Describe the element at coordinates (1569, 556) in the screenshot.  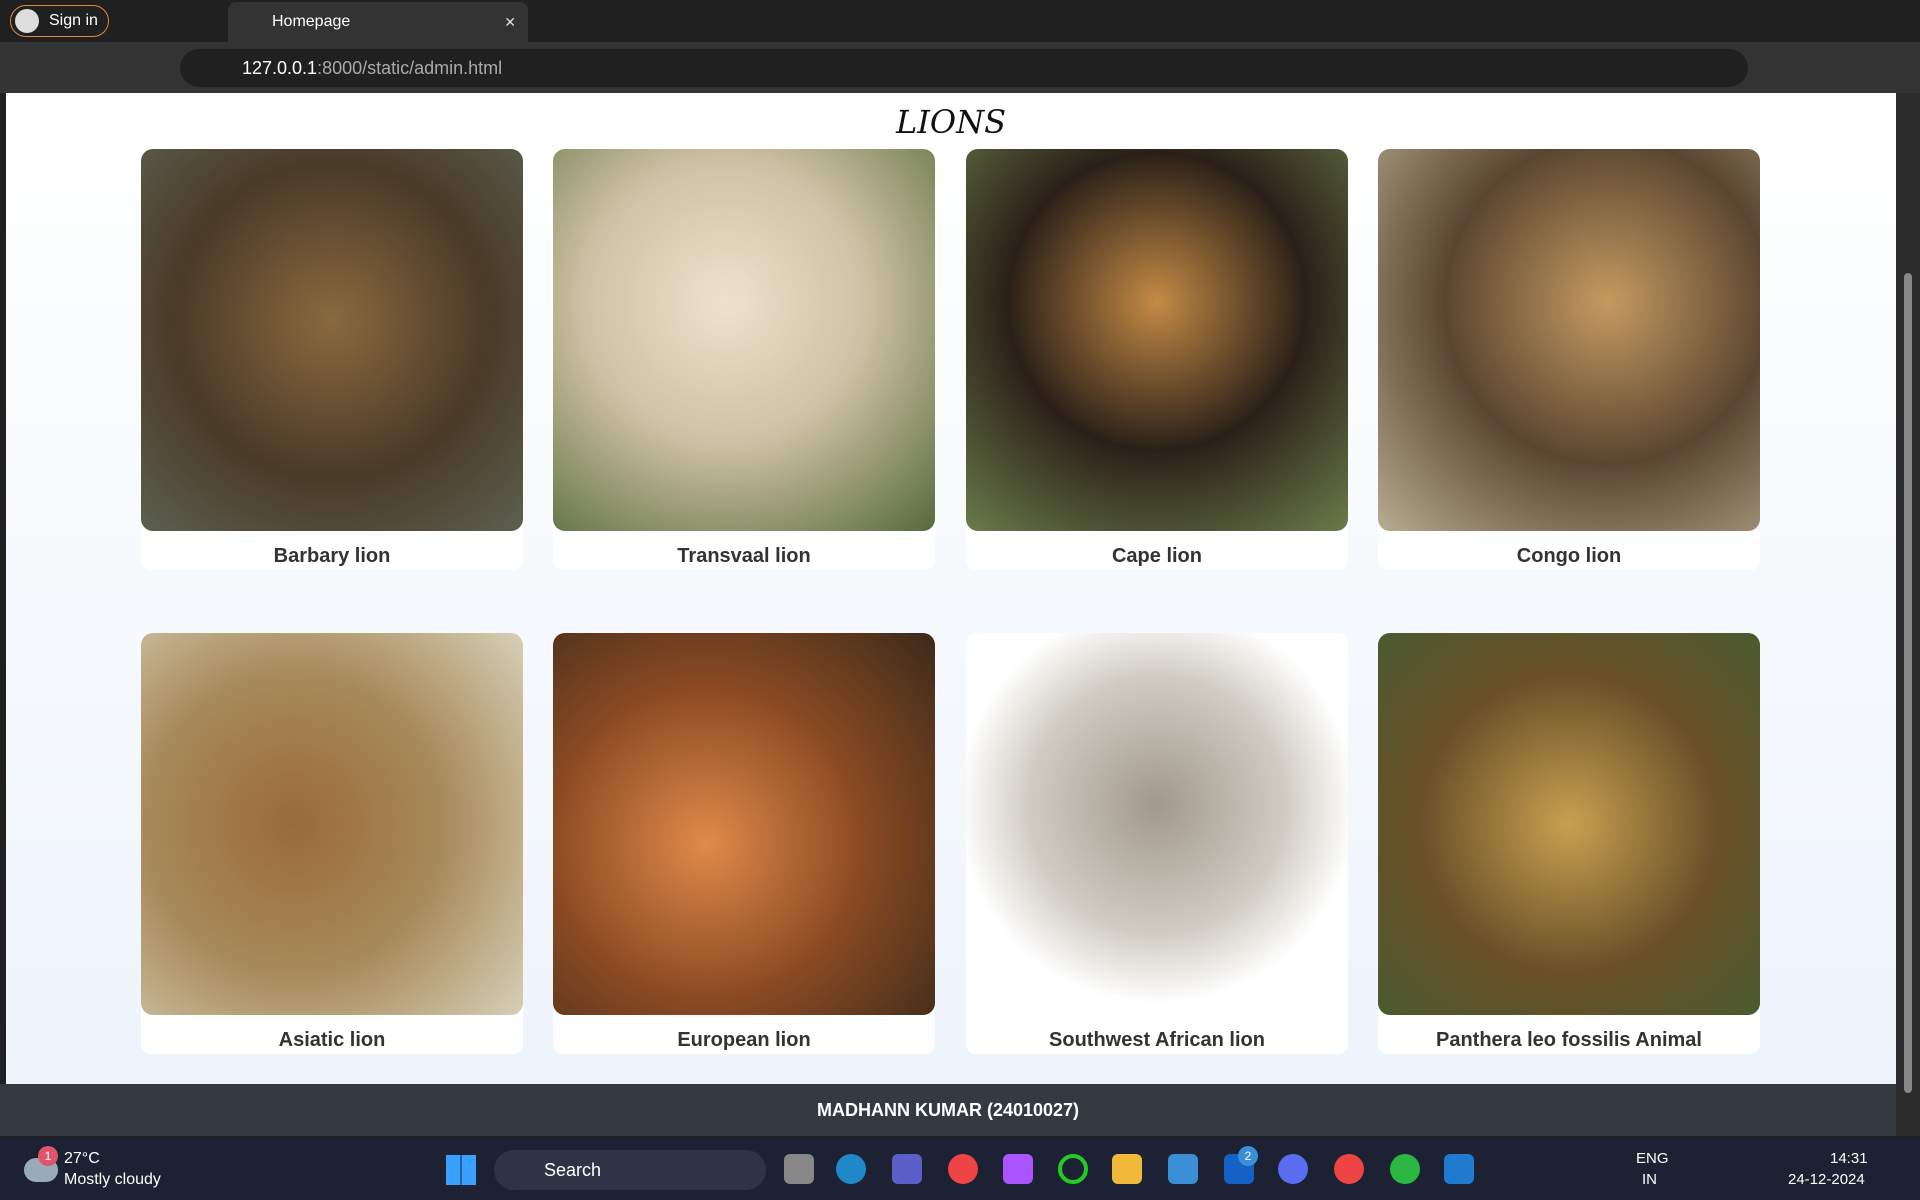
I see `lion-name: Congo lion` at that location.